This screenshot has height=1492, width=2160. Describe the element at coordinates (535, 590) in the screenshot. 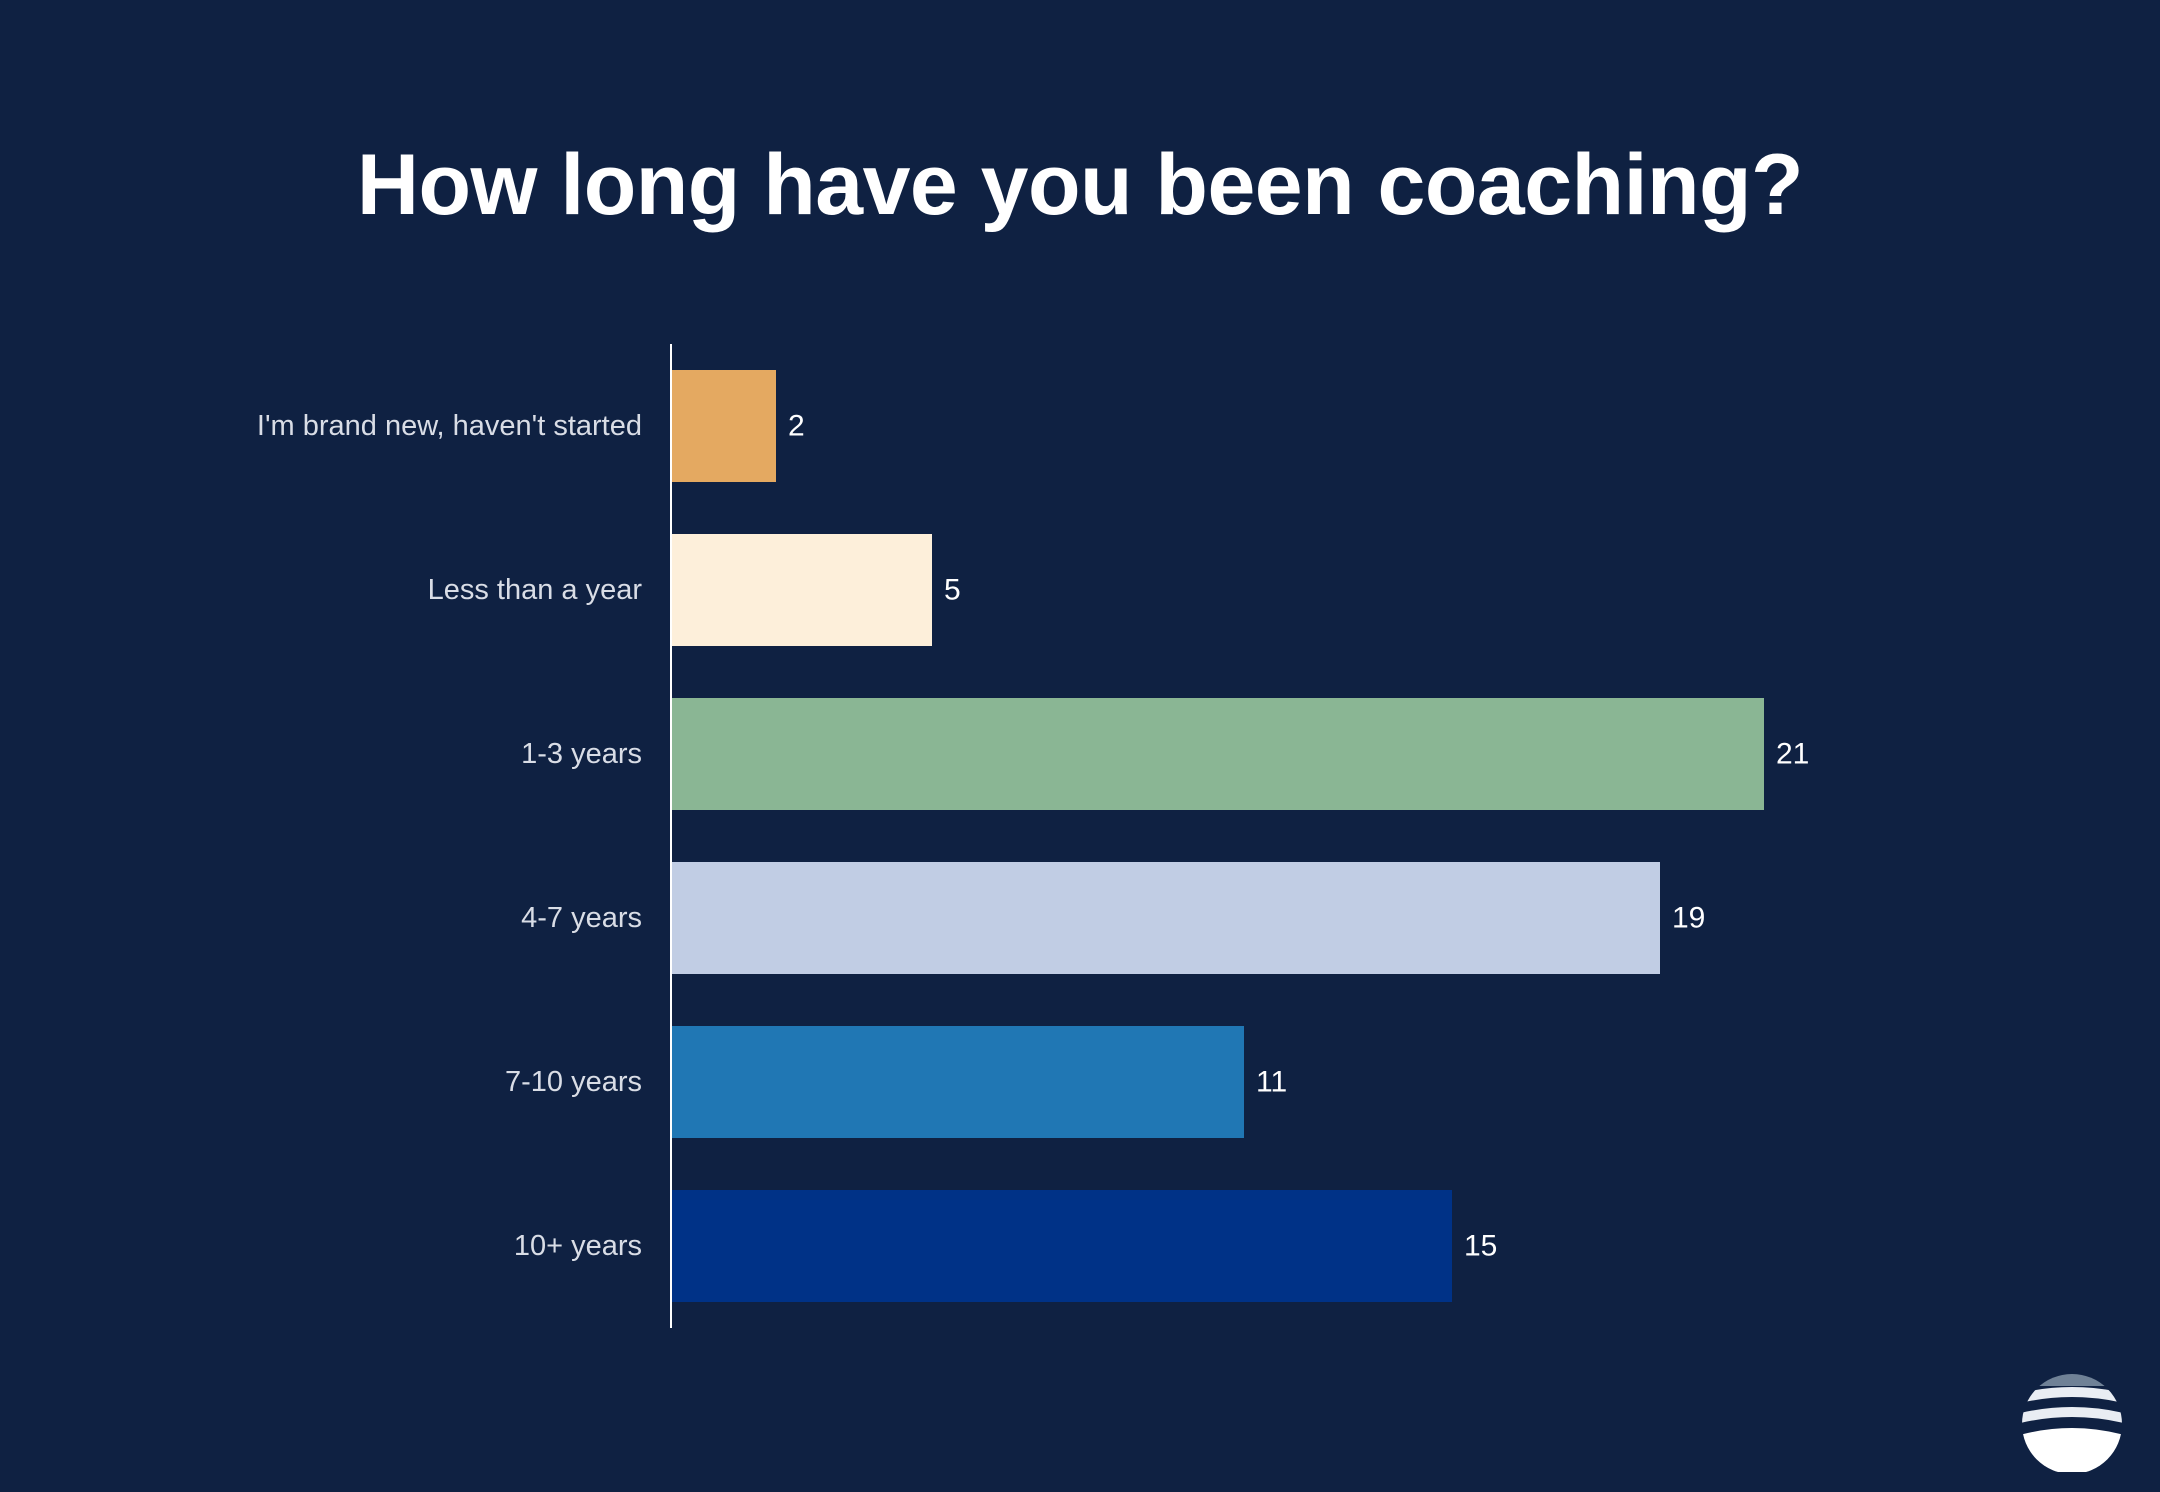

I see `category-label-1: Less than a year` at that location.